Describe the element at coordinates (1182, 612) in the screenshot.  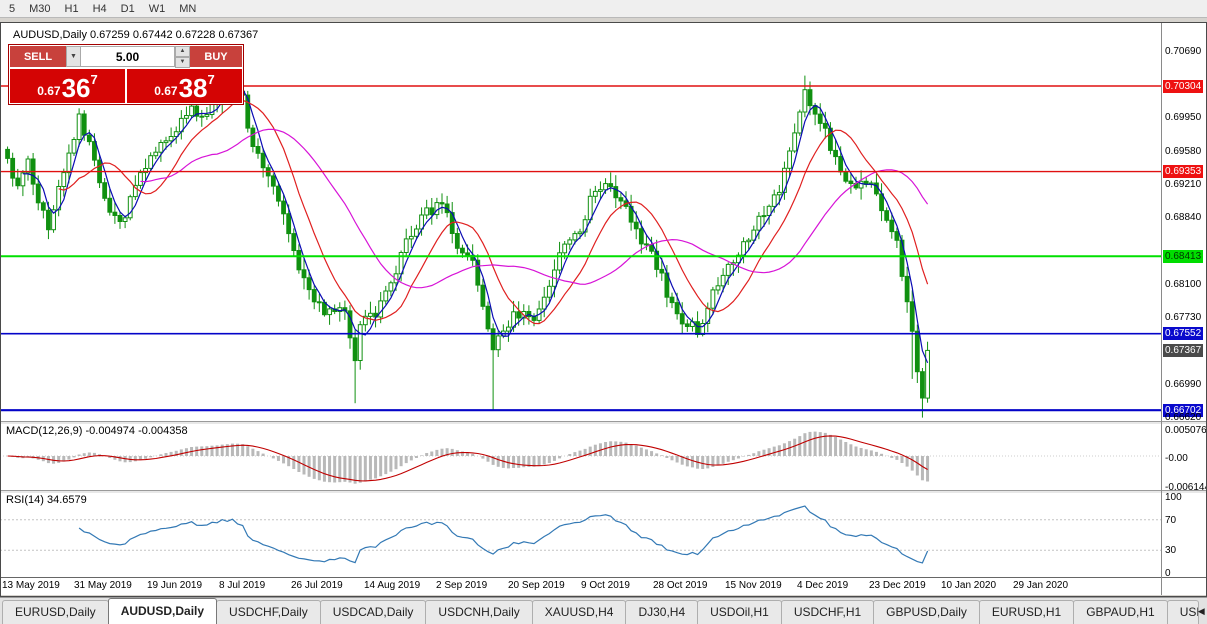
I see `chart-tab-usd: USD` at that location.